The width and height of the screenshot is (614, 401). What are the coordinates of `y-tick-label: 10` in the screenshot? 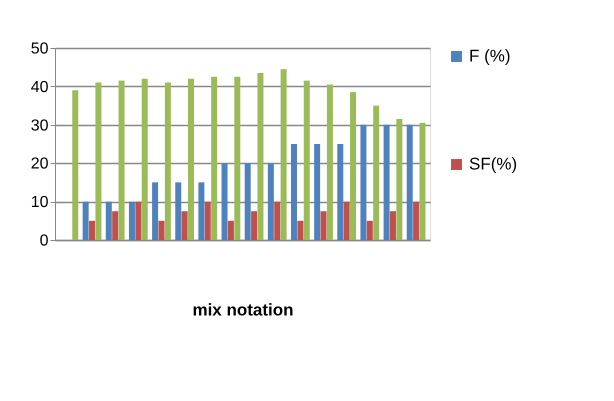 It's located at (39, 203).